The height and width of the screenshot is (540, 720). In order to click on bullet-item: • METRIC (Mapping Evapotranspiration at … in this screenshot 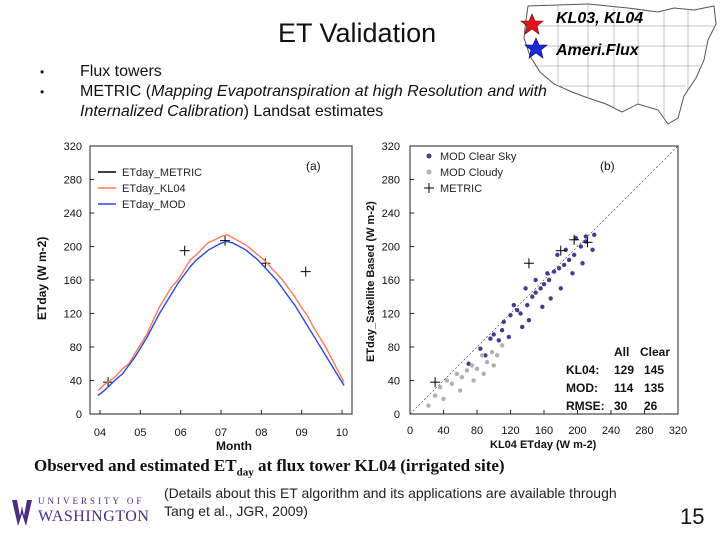, I will do `click(310, 102)`.